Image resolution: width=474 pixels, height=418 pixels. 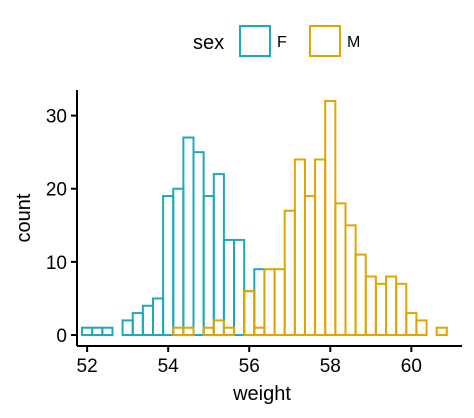 I want to click on y-tick-label: 30, so click(x=56, y=117).